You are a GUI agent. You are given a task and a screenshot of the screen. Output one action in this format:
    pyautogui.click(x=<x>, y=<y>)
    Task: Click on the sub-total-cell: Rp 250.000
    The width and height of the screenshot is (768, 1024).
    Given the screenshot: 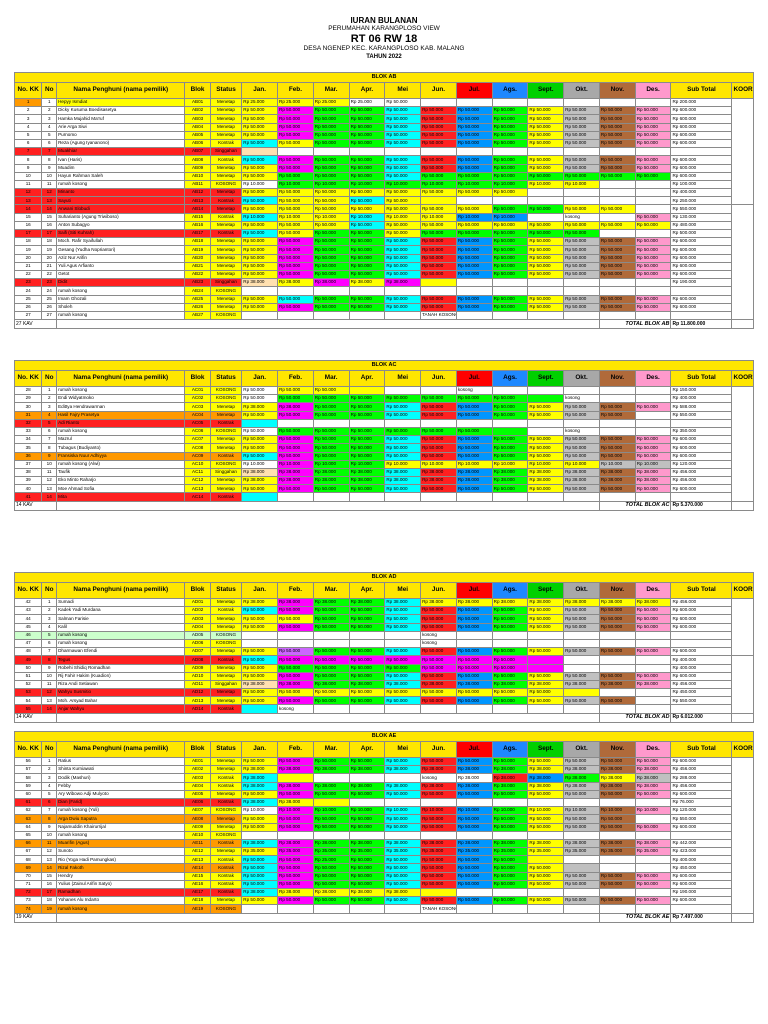 What is the action you would take?
    pyautogui.click(x=701, y=201)
    